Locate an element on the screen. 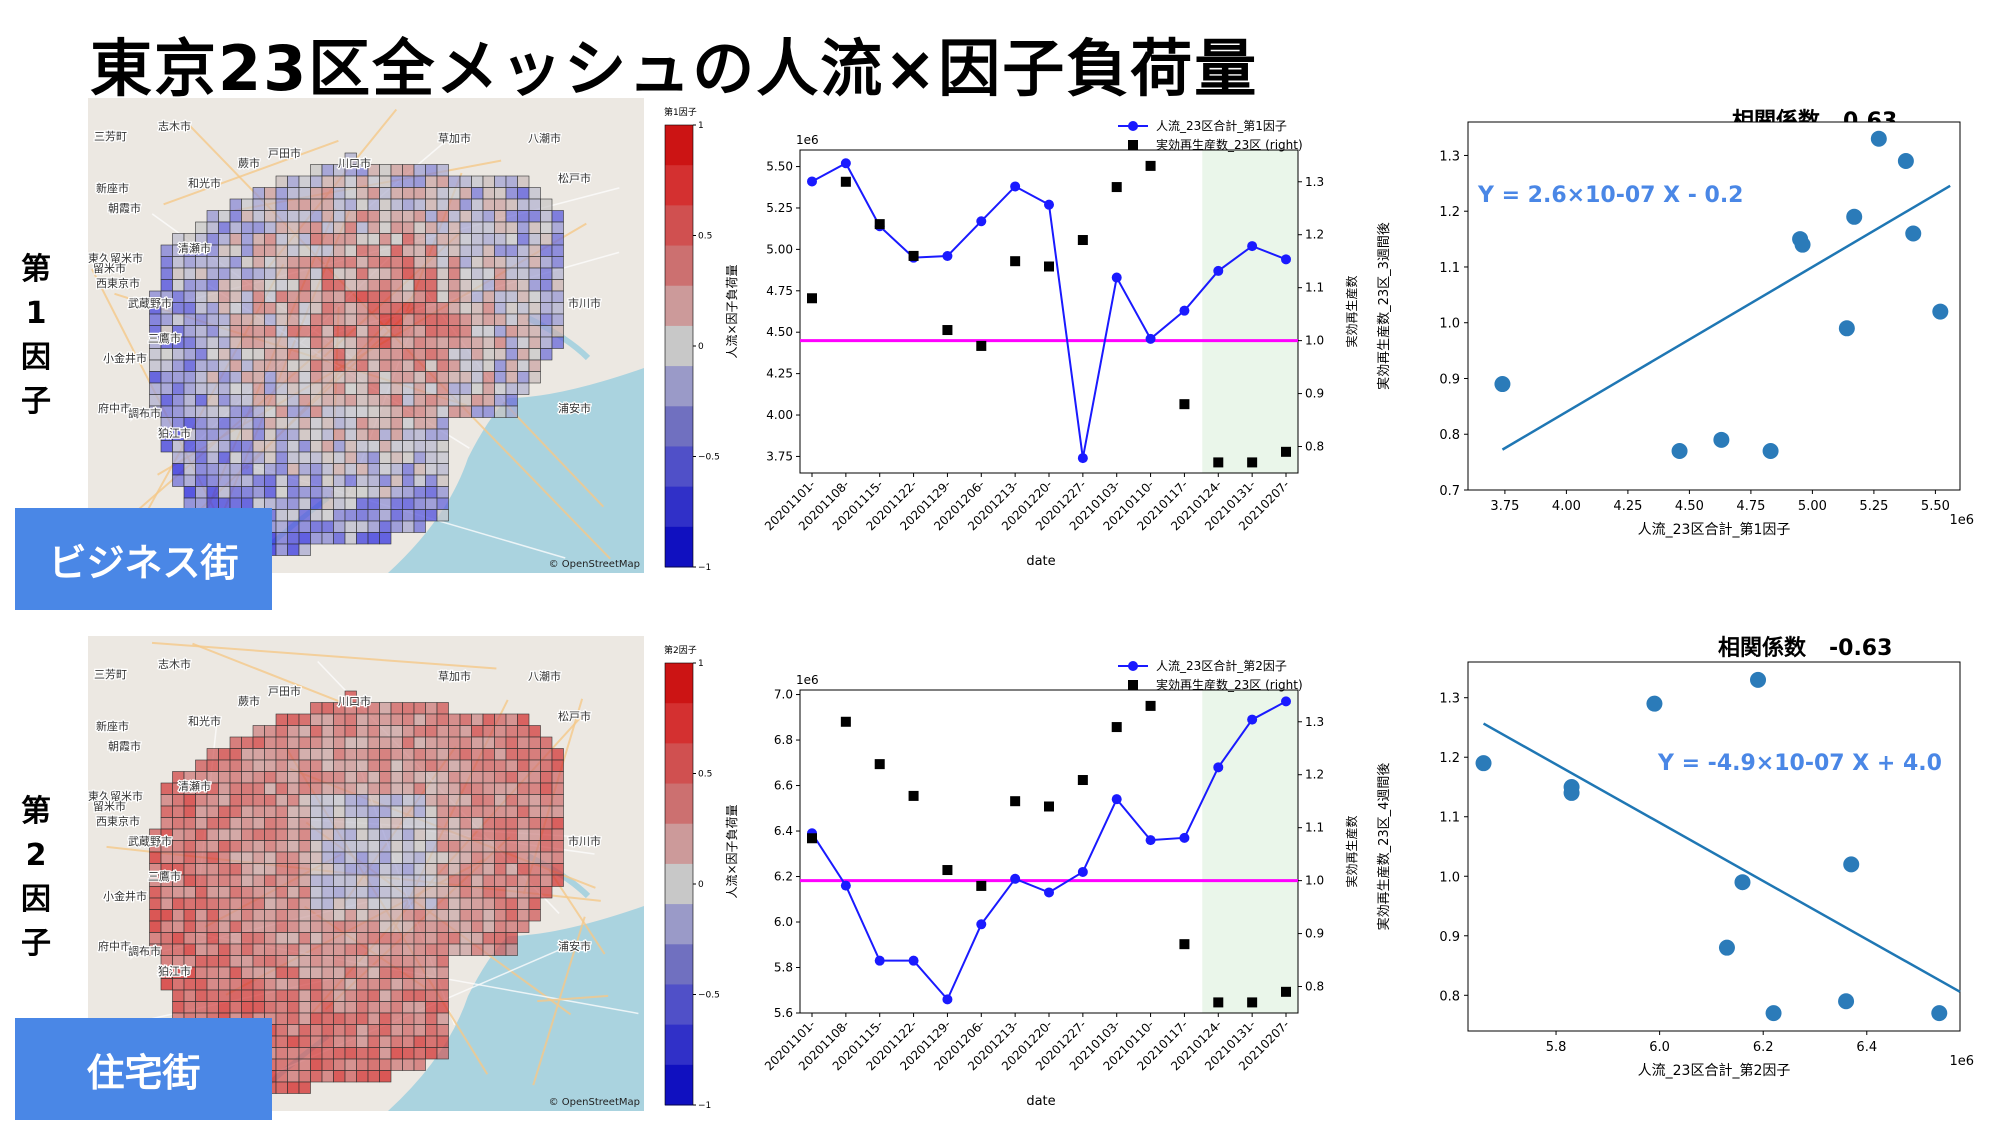 This screenshot has height=1125, width=2000. rt-series-point is located at coordinates (845, 721).